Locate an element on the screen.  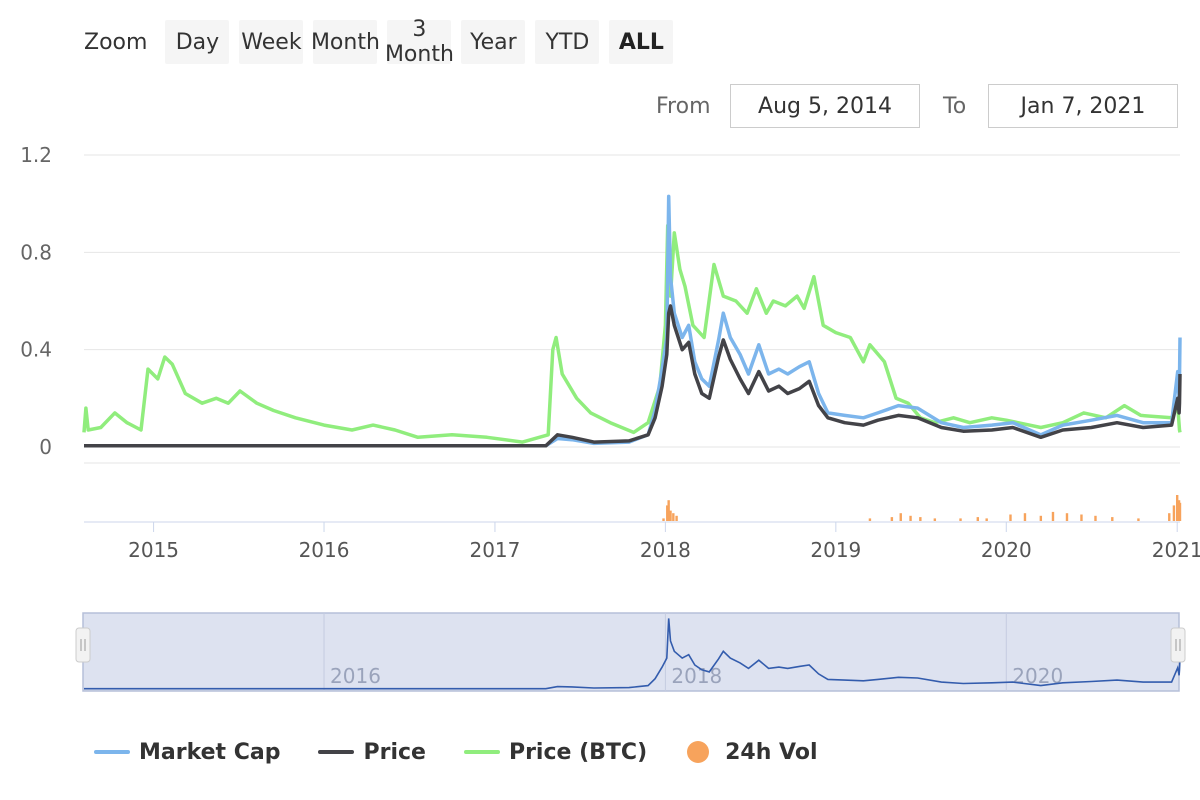
legend-24h-vol: 24h Vol is located at coordinates (751, 752).